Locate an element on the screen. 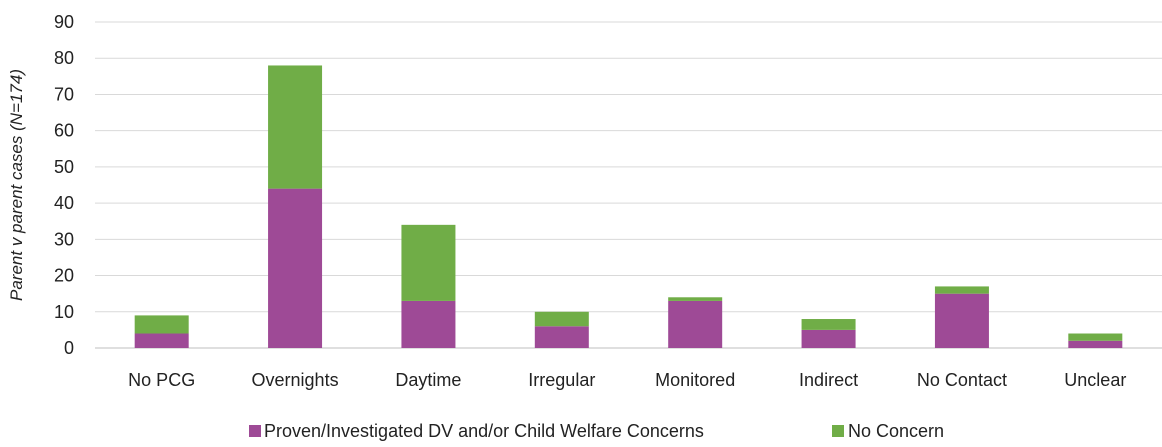 This screenshot has width=1162, height=447. y-tick-label: 70 is located at coordinates (64, 94).